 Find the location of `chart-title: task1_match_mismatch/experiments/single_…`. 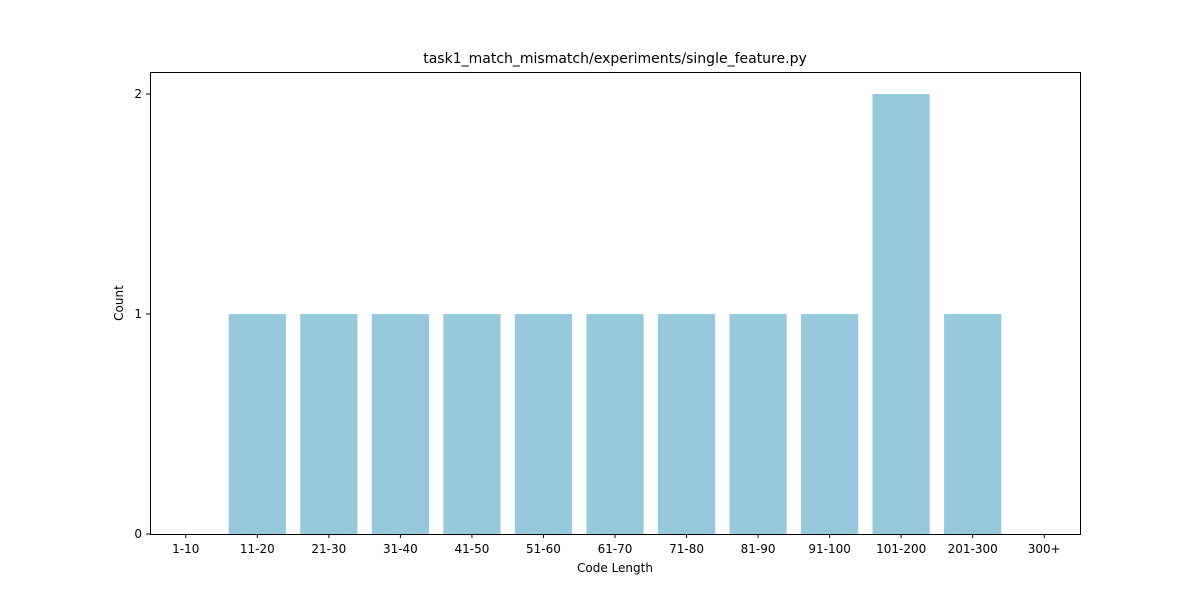

chart-title: task1_match_mismatch/experiments/single_… is located at coordinates (615, 59).